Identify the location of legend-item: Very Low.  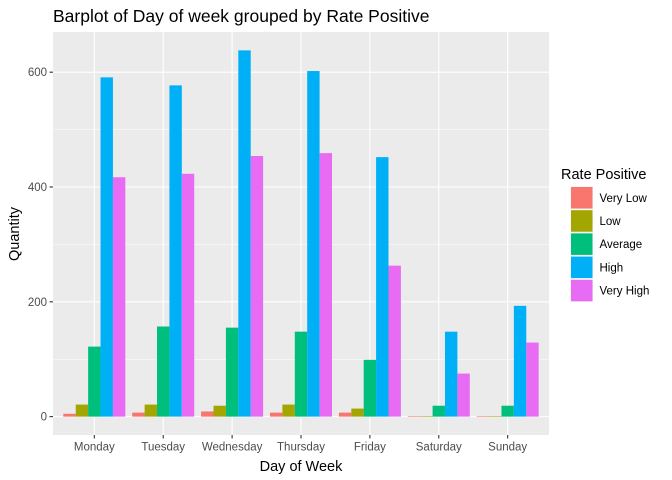
(609, 197).